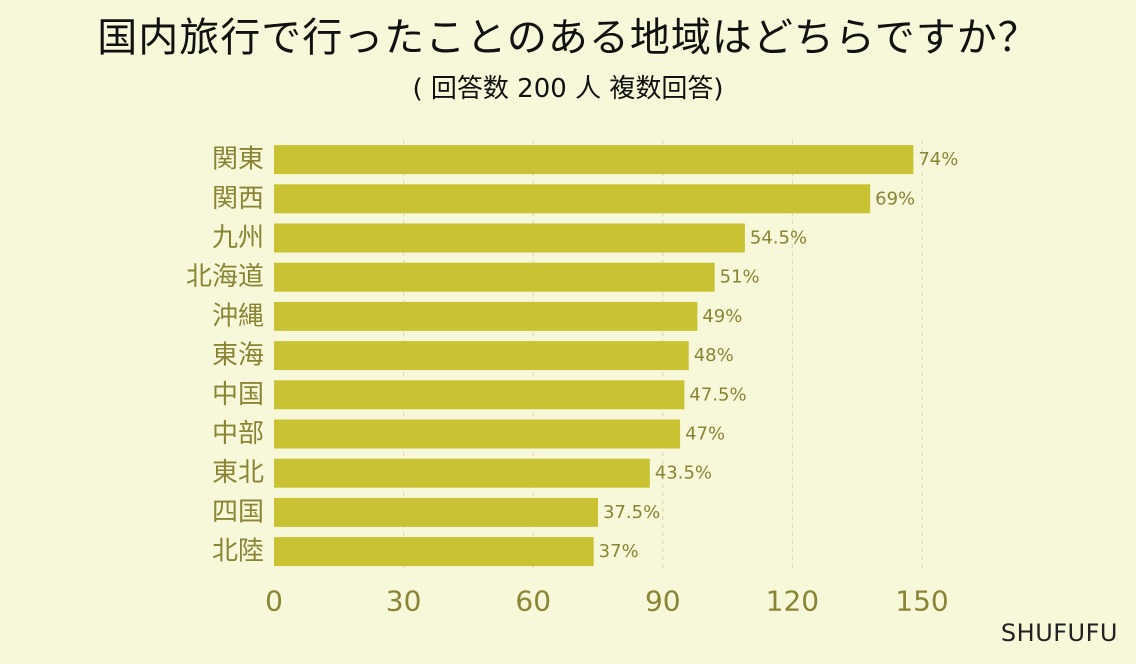  What do you see at coordinates (568, 89) in the screenshot?
I see `chart-subtitle: ( 回答数 200 人 複数回答)` at bounding box center [568, 89].